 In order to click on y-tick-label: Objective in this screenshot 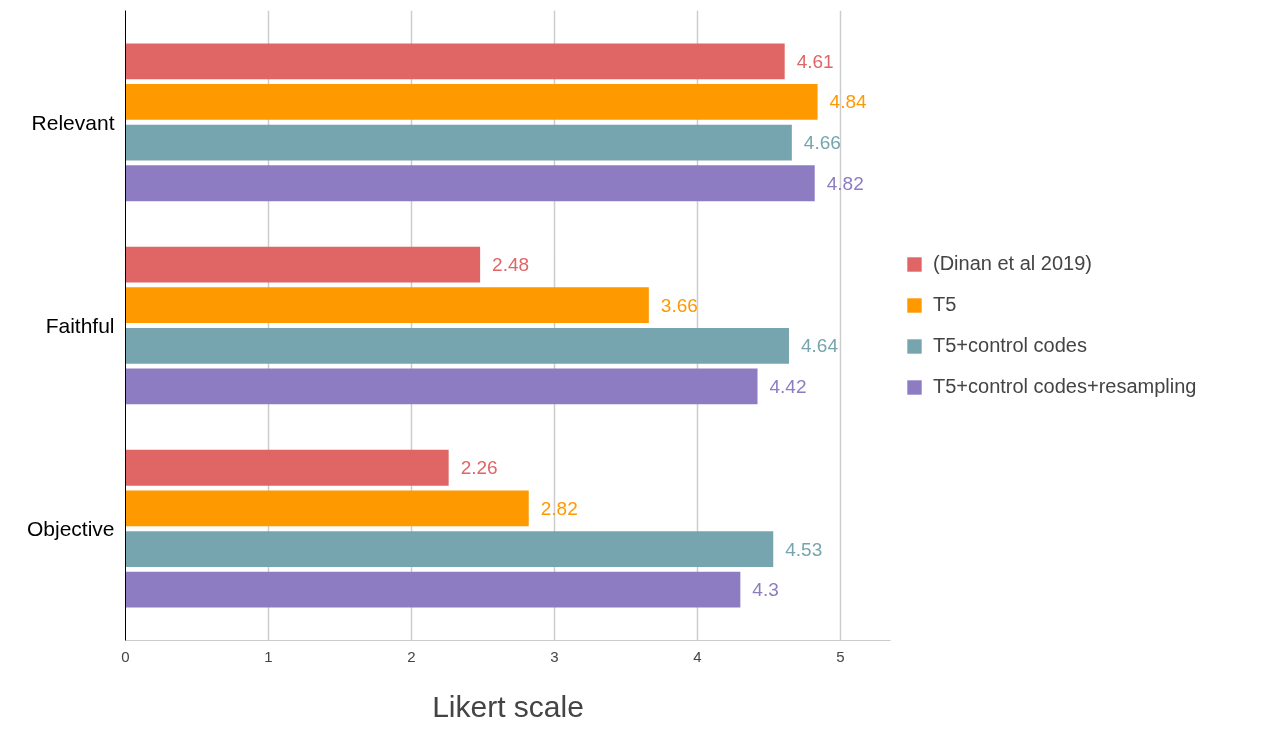, I will do `click(70, 529)`.